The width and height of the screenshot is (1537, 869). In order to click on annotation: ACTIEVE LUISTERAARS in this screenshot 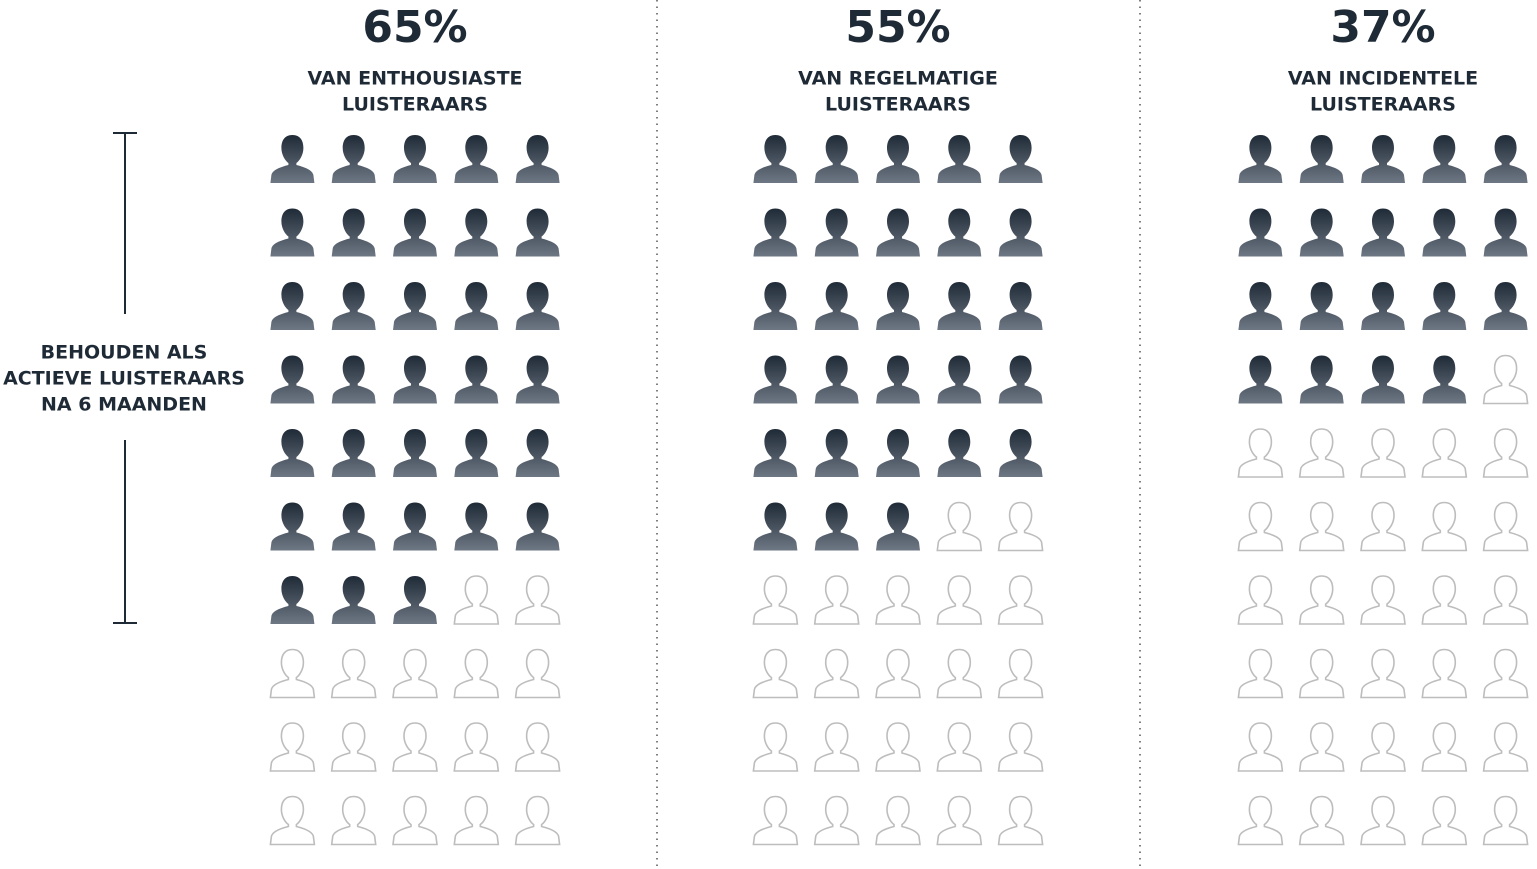, I will do `click(124, 379)`.